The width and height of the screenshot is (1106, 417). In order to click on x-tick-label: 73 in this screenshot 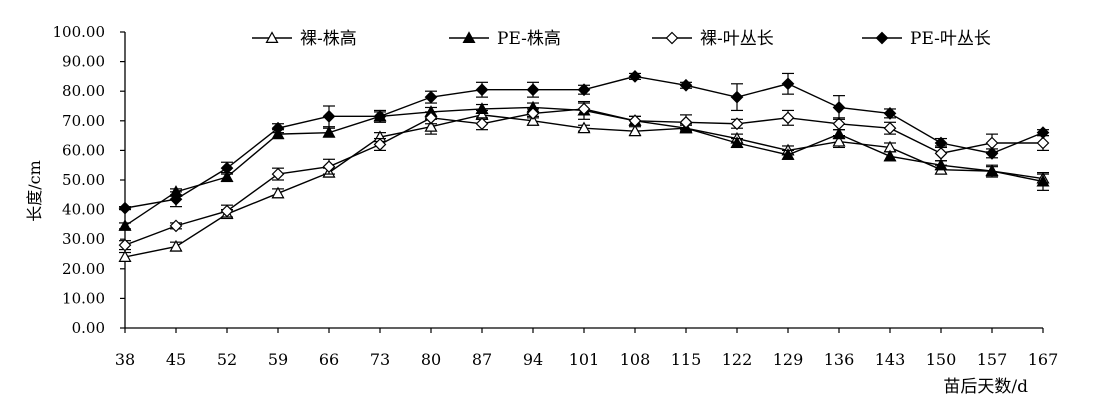, I will do `click(380, 359)`.